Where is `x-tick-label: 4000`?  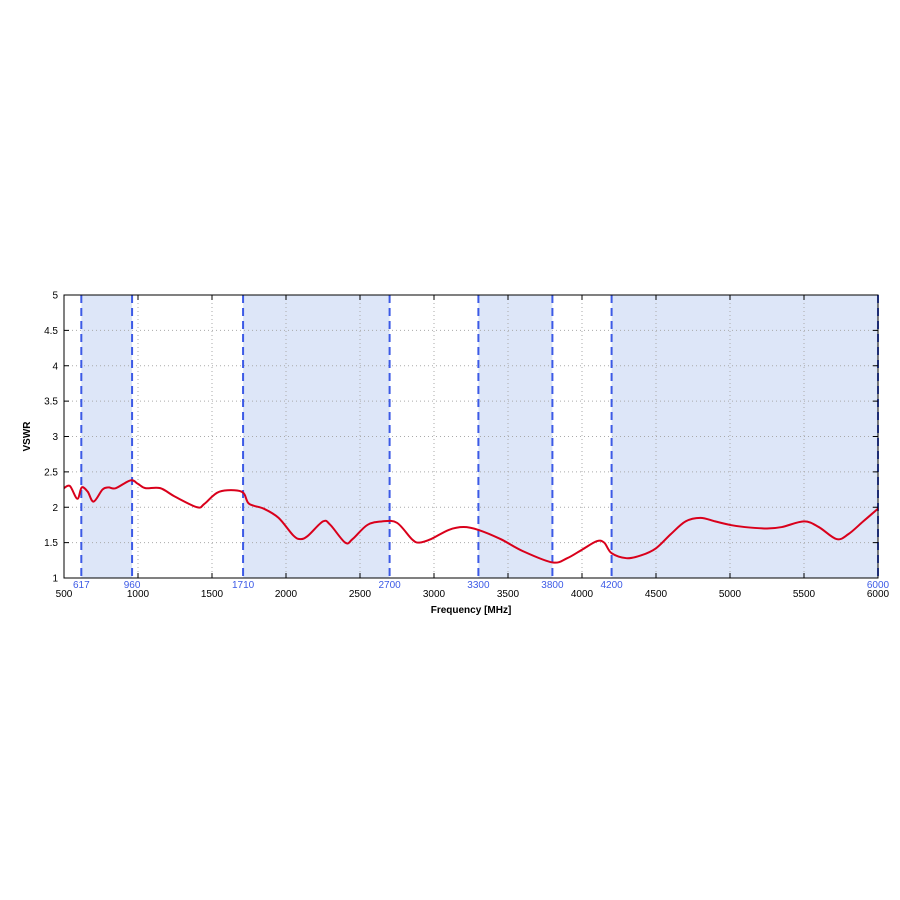
x-tick-label: 4000 is located at coordinates (582, 594).